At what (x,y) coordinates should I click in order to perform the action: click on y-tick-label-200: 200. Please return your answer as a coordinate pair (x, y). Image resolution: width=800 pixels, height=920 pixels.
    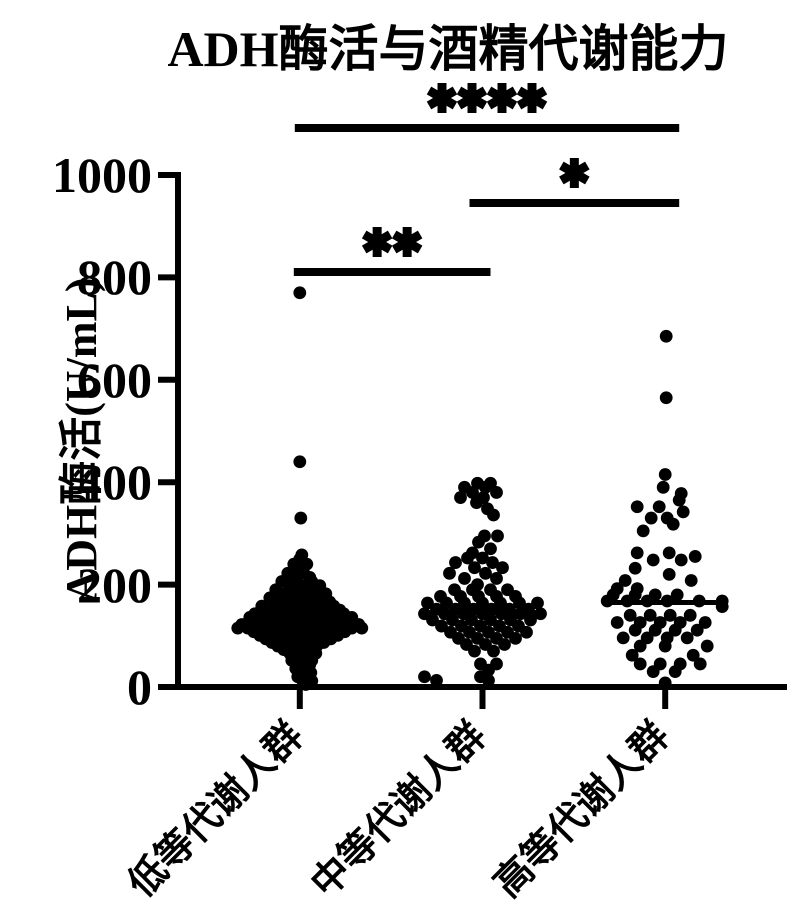
    Looking at the image, I should click on (114, 585).